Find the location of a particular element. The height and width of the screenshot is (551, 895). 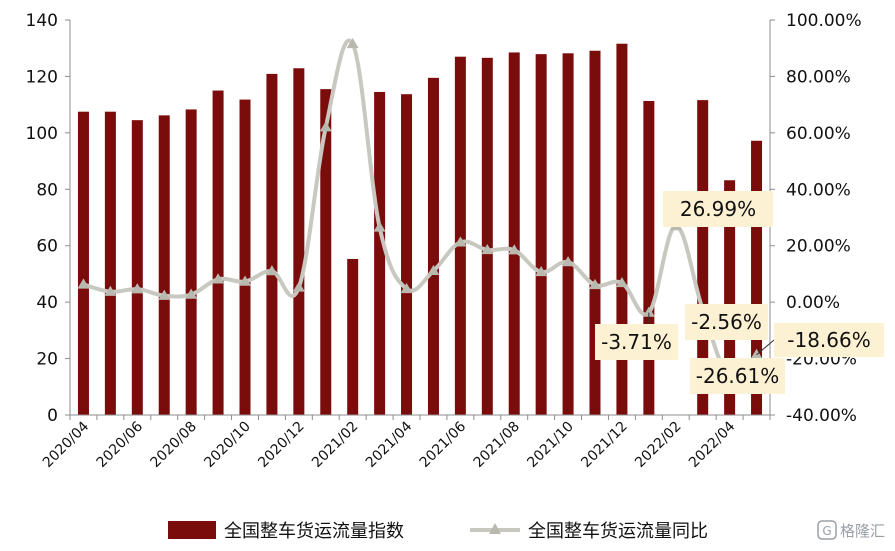

bar-2020/11 is located at coordinates (272, 244).